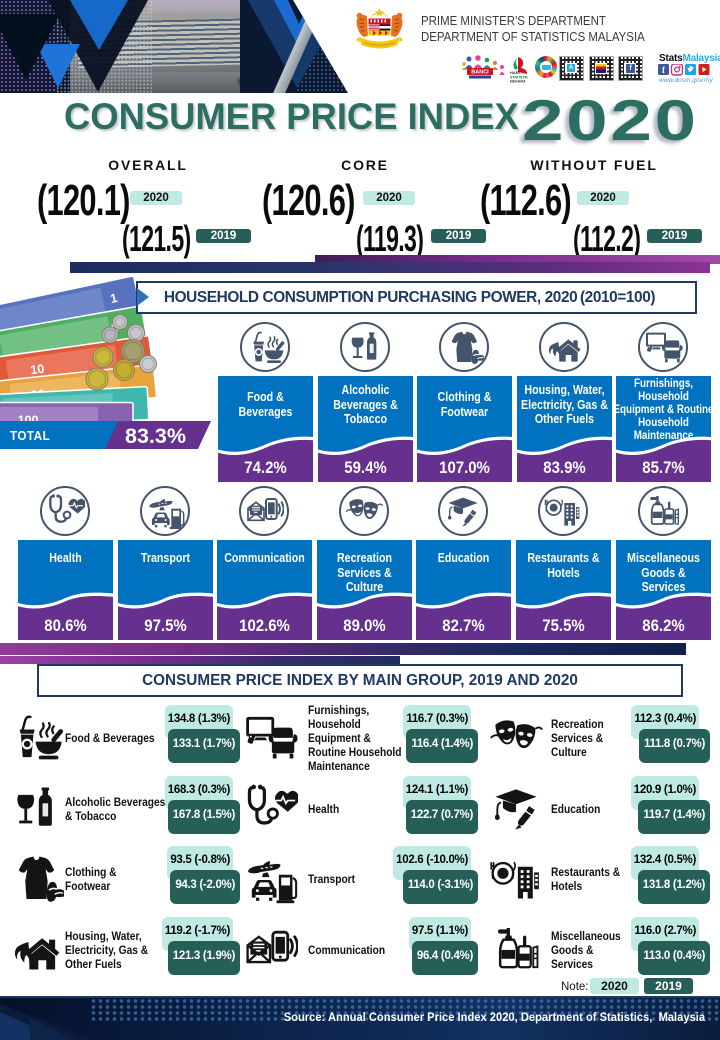 The height and width of the screenshot is (1040, 720). I want to click on svg-text: HARI, so click(515, 72).